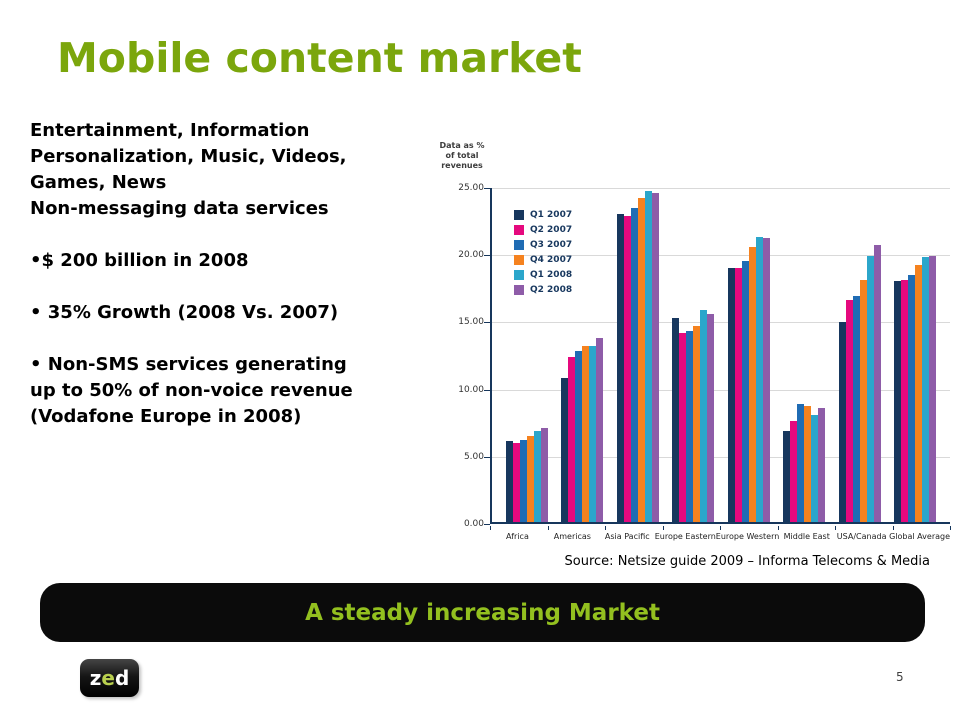  I want to click on bar-q1-2007-middle-east, so click(787, 476).